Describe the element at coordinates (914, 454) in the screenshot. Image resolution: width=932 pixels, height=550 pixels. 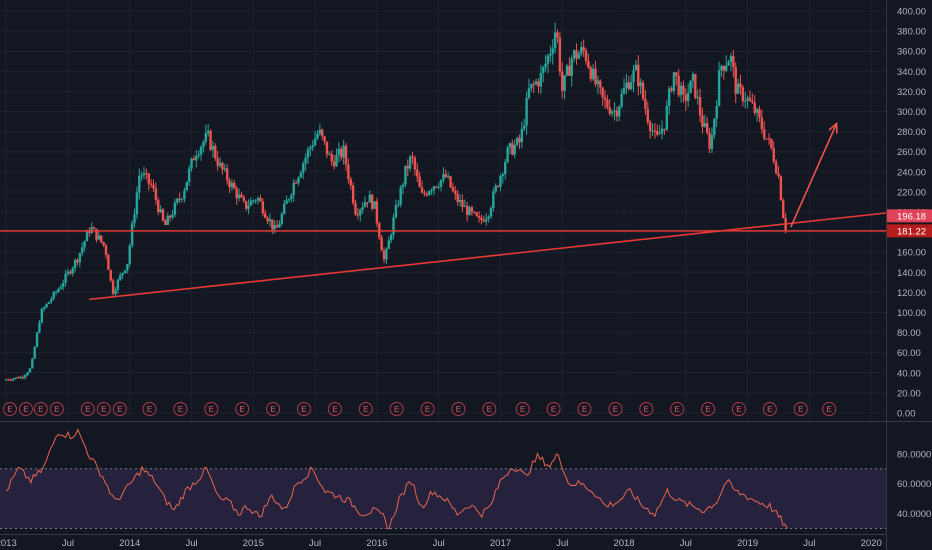
I see `rsi-tick-label: 80.0000` at that location.